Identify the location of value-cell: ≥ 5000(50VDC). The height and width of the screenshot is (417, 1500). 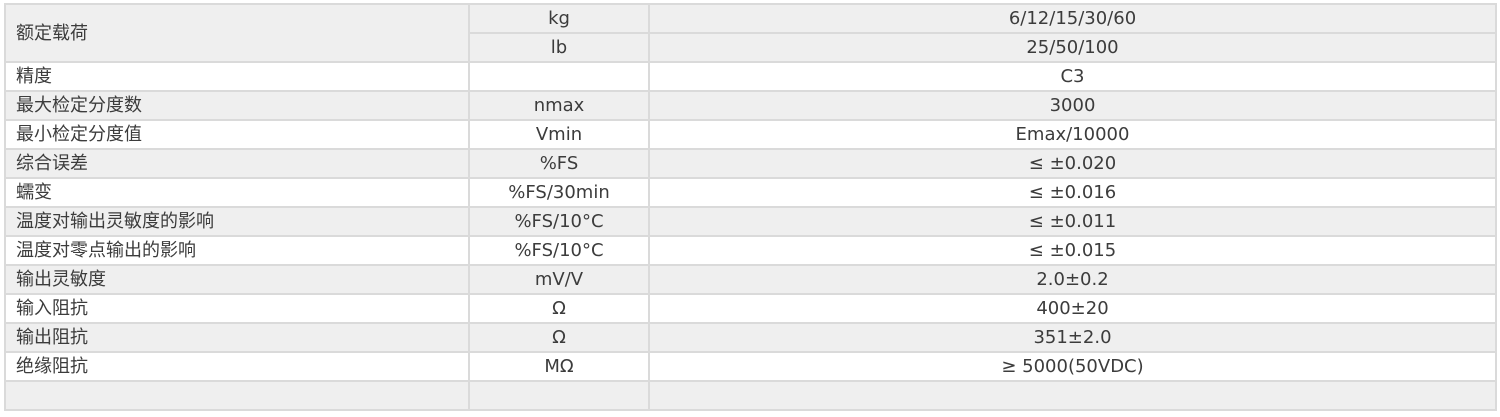
(1072, 366).